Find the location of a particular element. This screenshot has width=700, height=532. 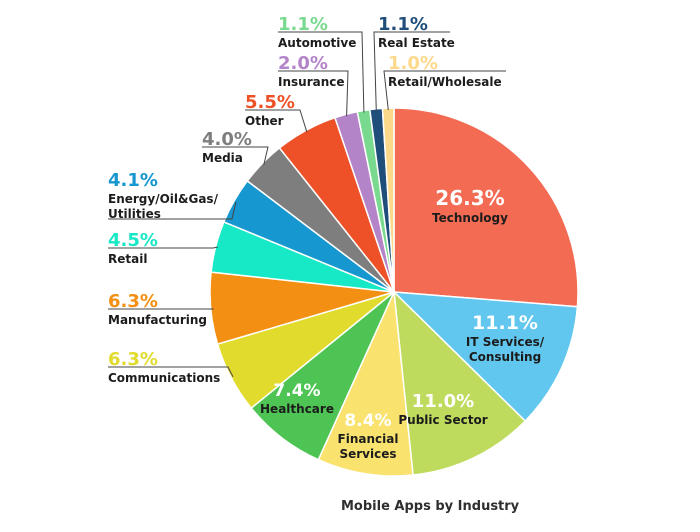

slice-value-retail: 4.5% is located at coordinates (133, 240).